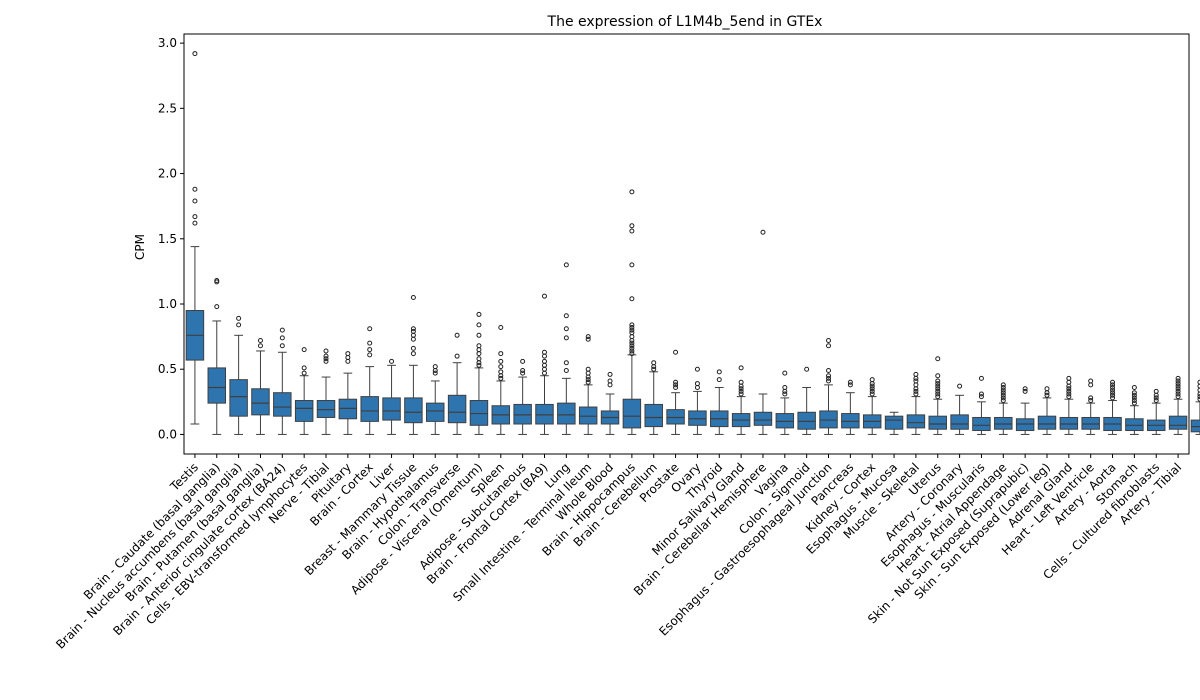 The image size is (1200, 700). I want to click on y-tick-label: 1.5, so click(167, 239).